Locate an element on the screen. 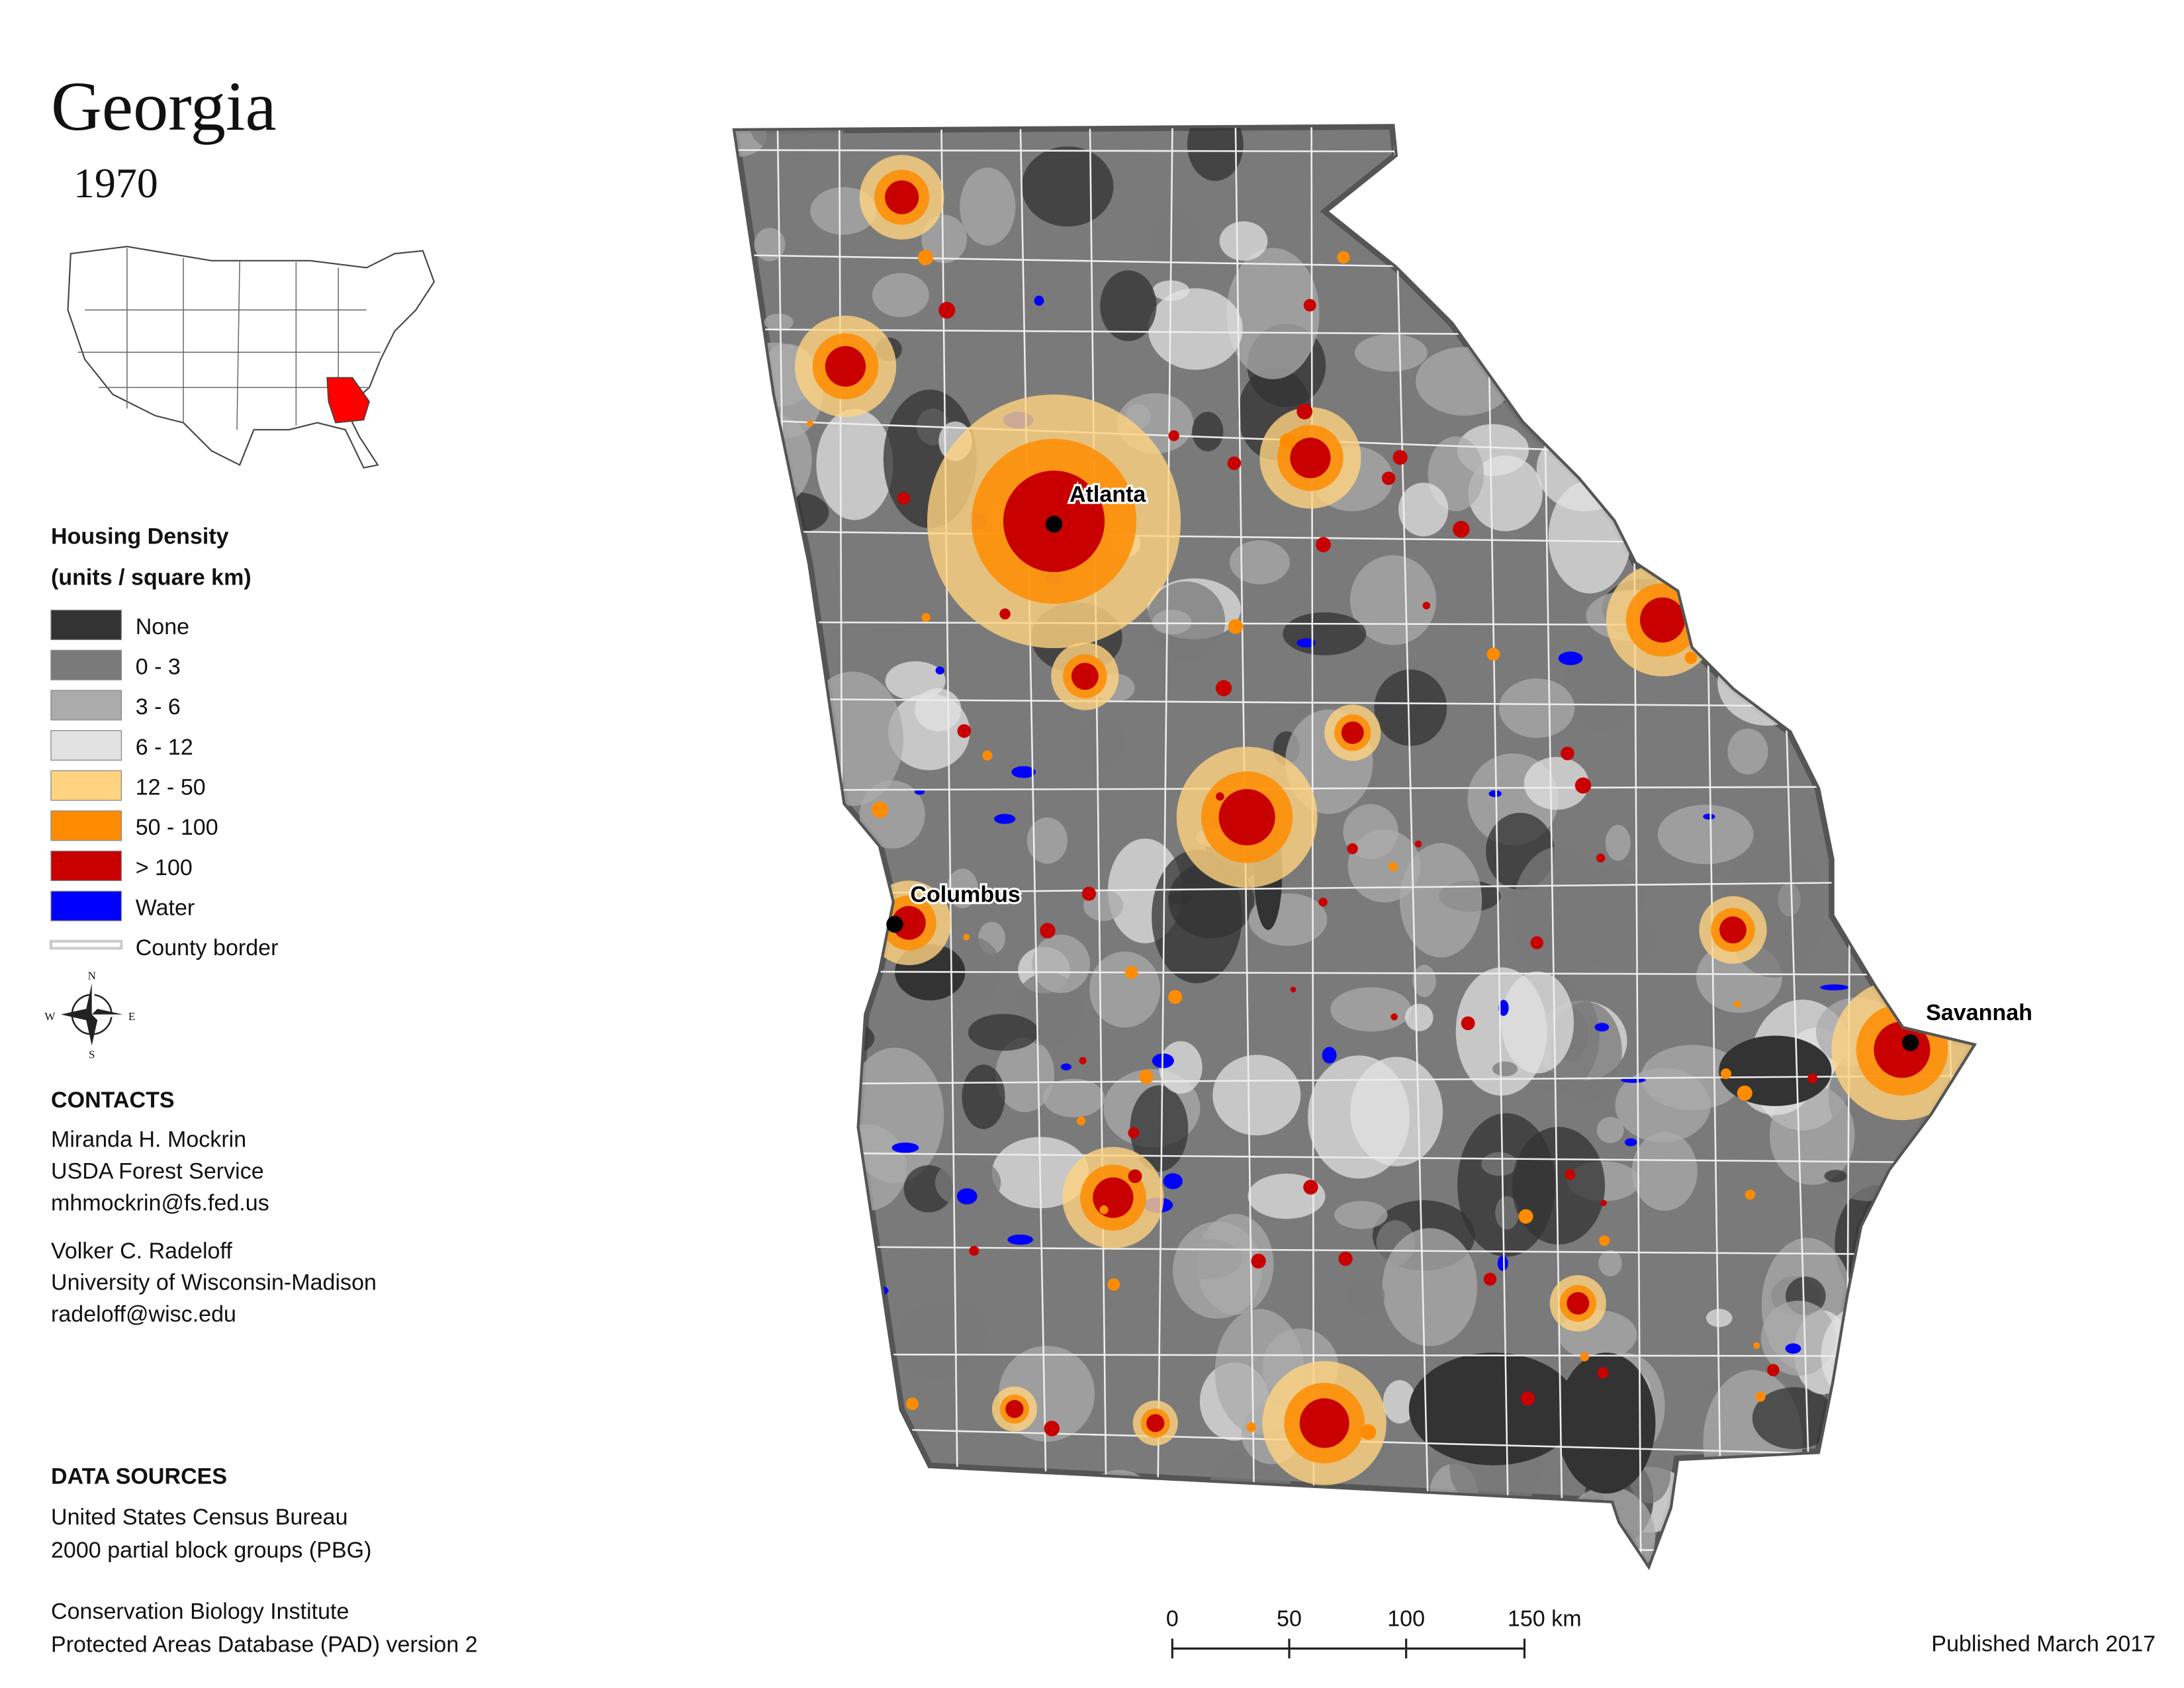 The height and width of the screenshot is (1688, 2184). compass-letter: N is located at coordinates (92, 975).